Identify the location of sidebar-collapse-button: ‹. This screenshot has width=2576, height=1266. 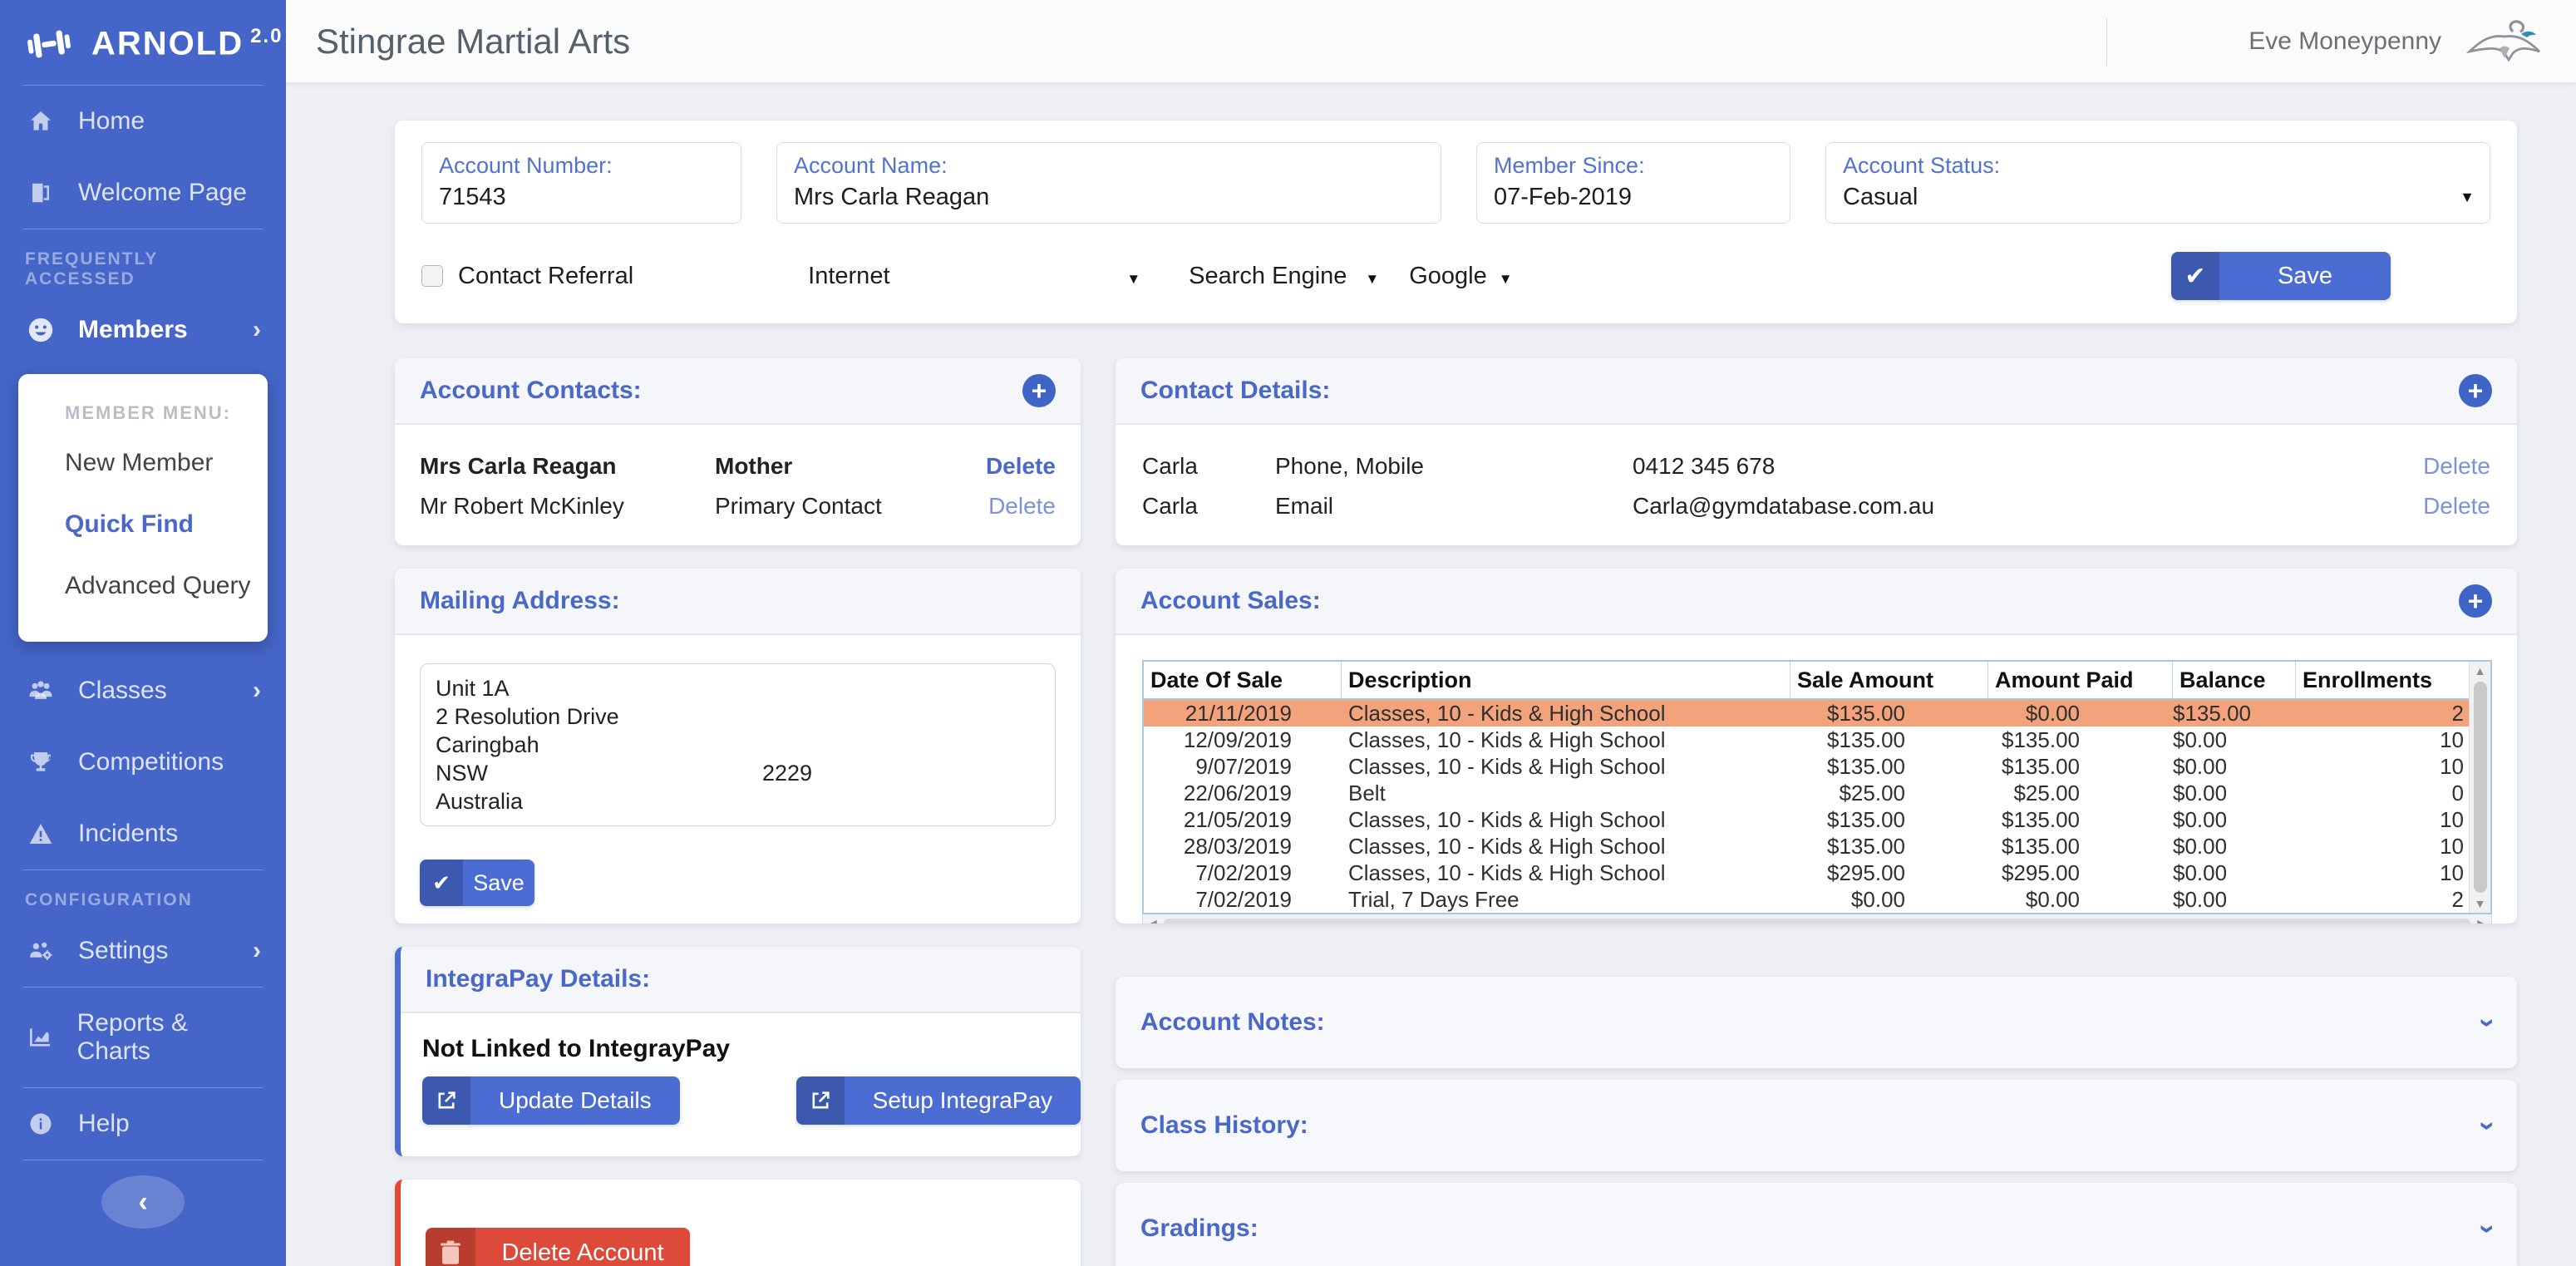
(143, 1202).